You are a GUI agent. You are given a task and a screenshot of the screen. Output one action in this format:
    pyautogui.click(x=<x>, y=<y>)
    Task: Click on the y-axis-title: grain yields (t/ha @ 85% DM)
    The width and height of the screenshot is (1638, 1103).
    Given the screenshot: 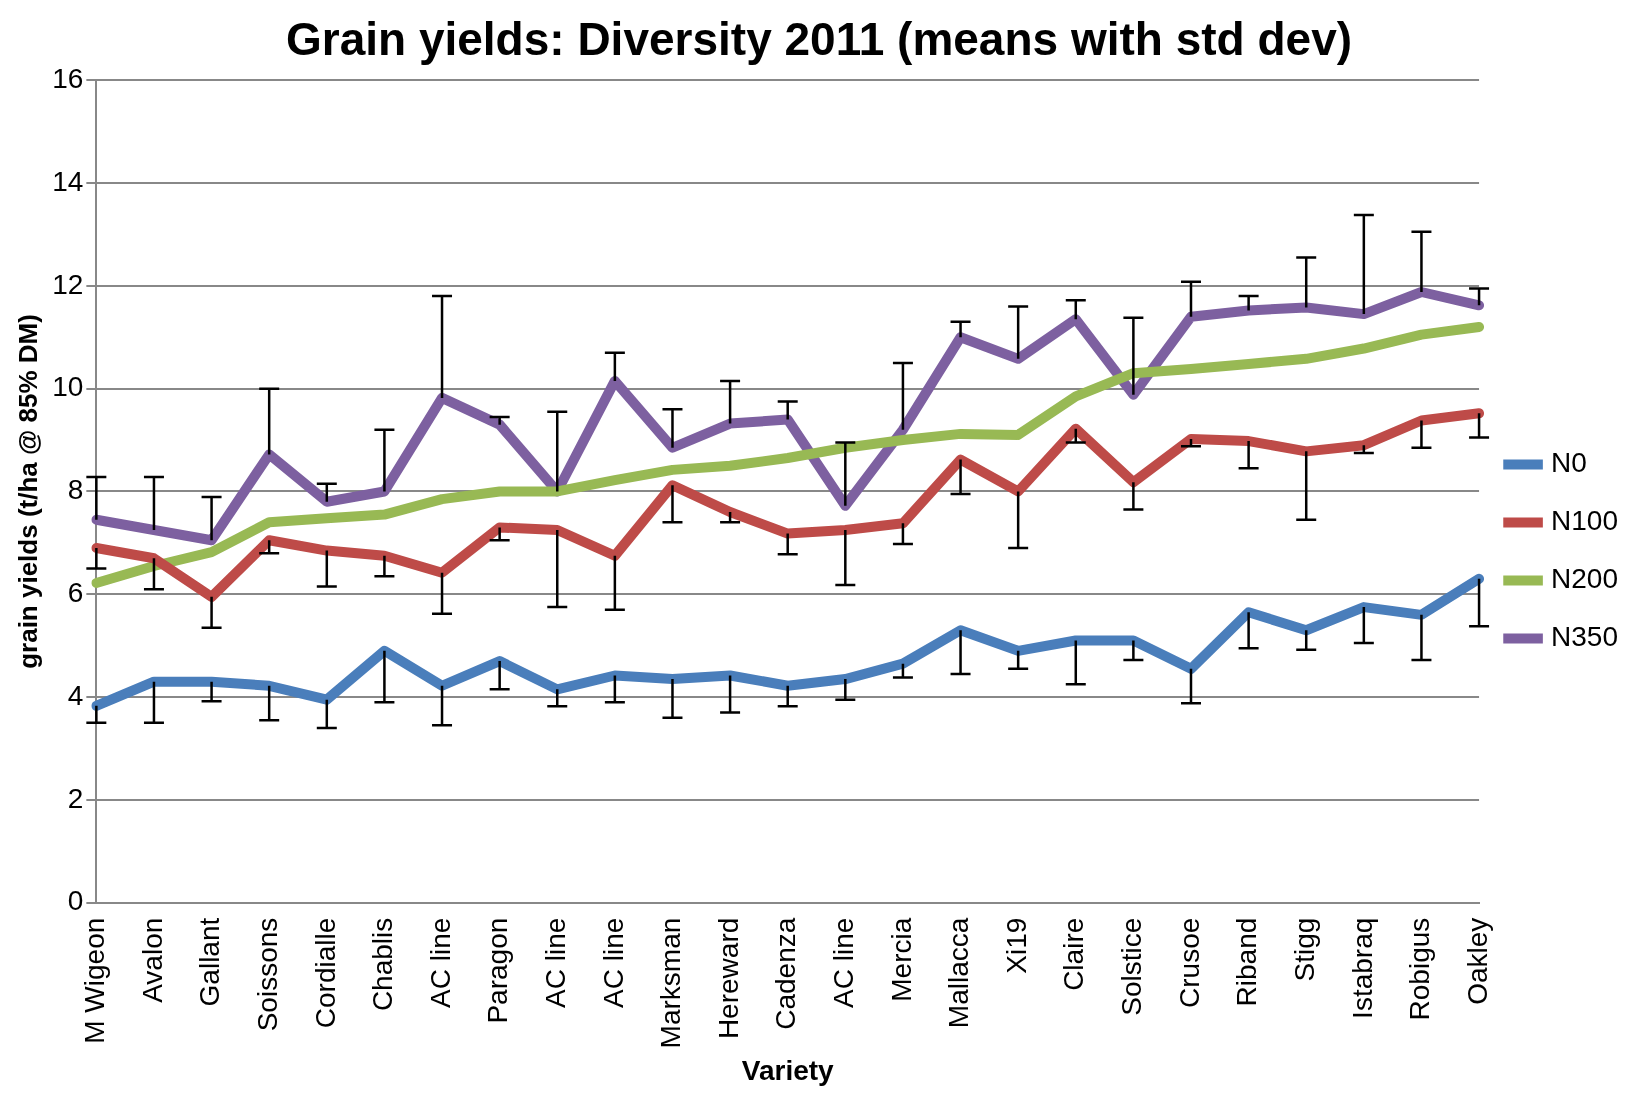 What is the action you would take?
    pyautogui.click(x=27, y=491)
    